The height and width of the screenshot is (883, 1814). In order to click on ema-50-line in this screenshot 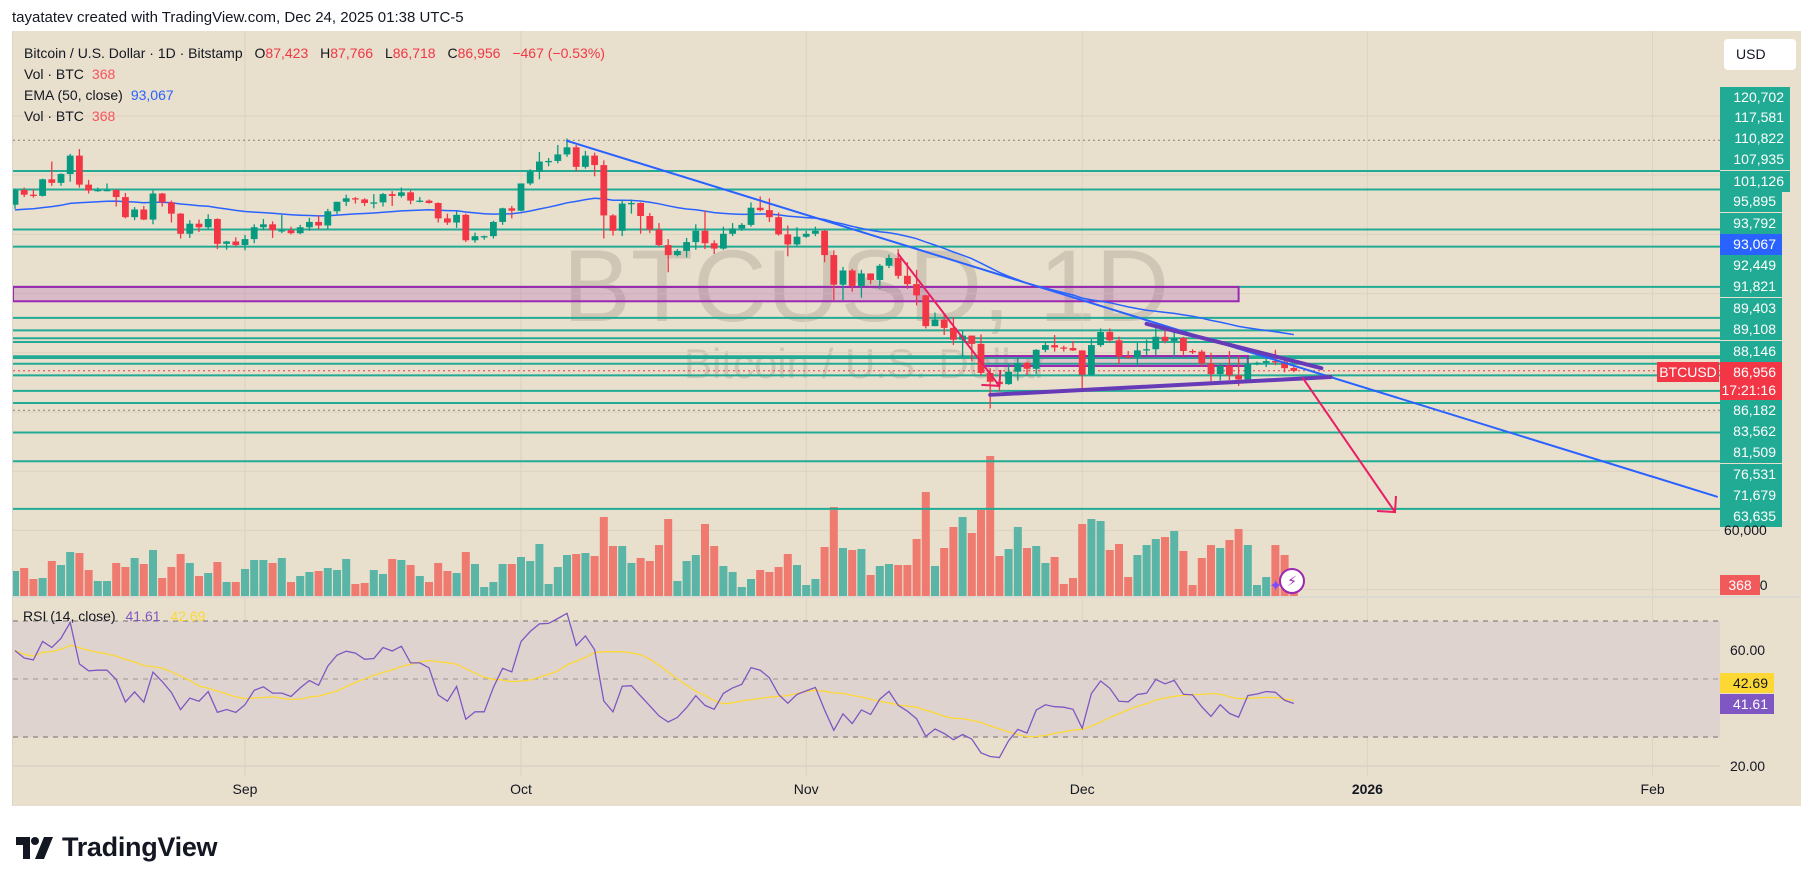, I will do `click(654, 266)`.